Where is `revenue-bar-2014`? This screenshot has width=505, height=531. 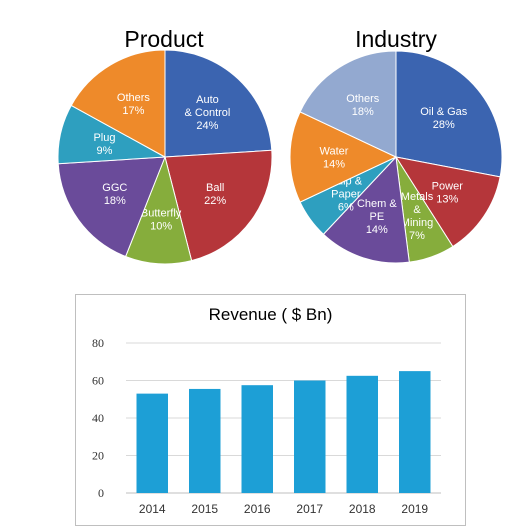 revenue-bar-2014 is located at coordinates (152, 443).